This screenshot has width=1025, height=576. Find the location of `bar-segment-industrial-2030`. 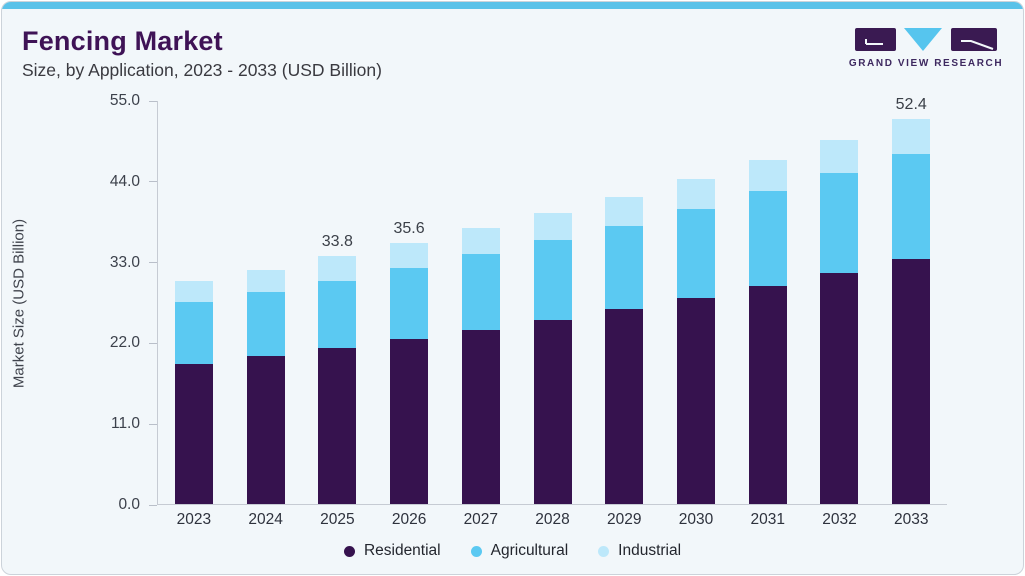

bar-segment-industrial-2030 is located at coordinates (696, 194).